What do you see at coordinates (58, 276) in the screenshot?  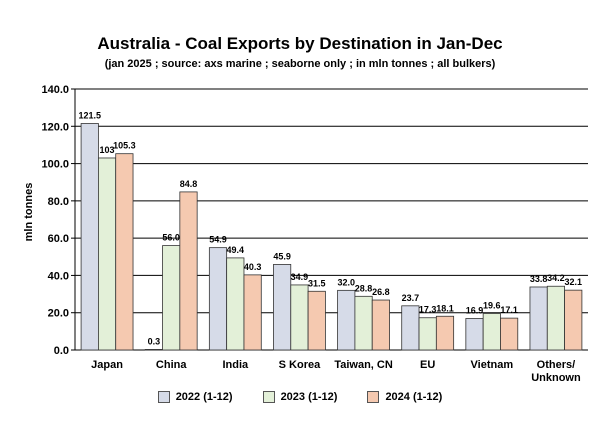 I see `y-tick-label: 40.0` at bounding box center [58, 276].